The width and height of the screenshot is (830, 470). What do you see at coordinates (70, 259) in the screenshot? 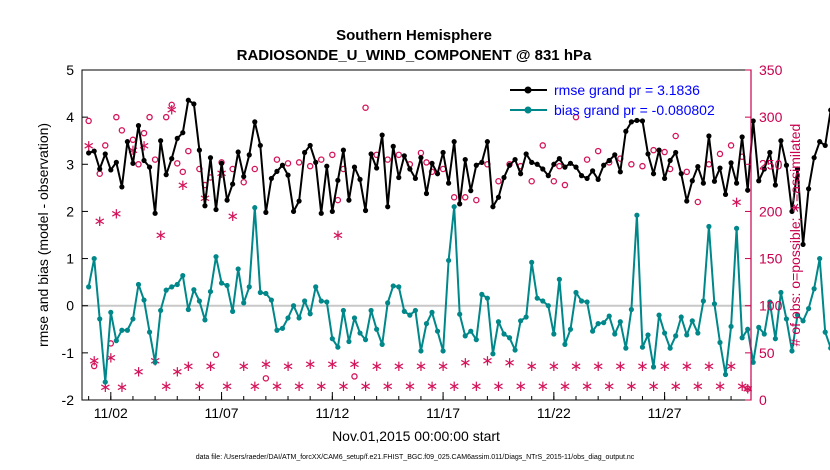
I see `y-tick-label: 1` at bounding box center [70, 259].